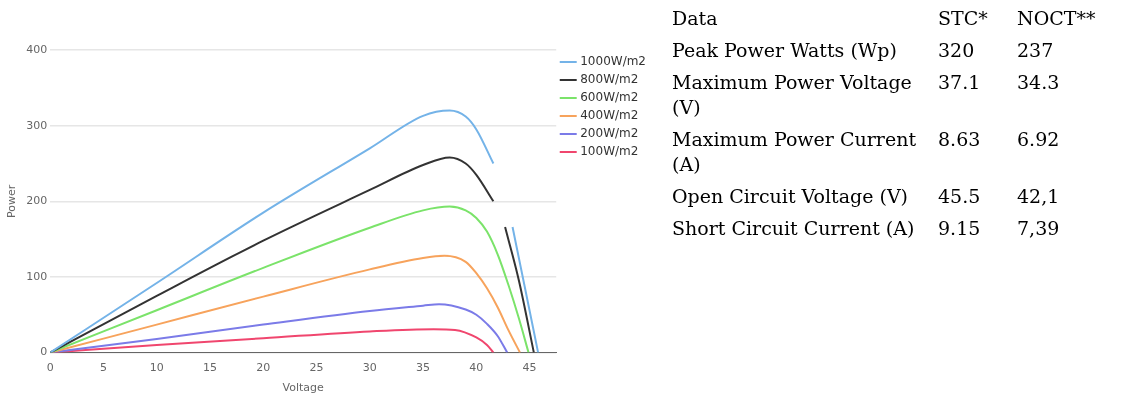  I want to click on text: 34.3, so click(1039, 82).